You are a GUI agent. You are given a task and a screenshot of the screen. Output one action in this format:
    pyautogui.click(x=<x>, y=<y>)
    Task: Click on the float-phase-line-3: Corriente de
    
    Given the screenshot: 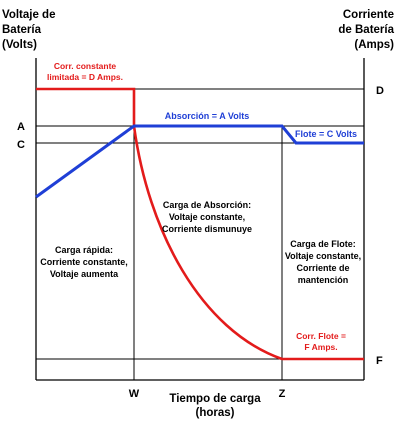 What is the action you would take?
    pyautogui.click(x=322, y=268)
    